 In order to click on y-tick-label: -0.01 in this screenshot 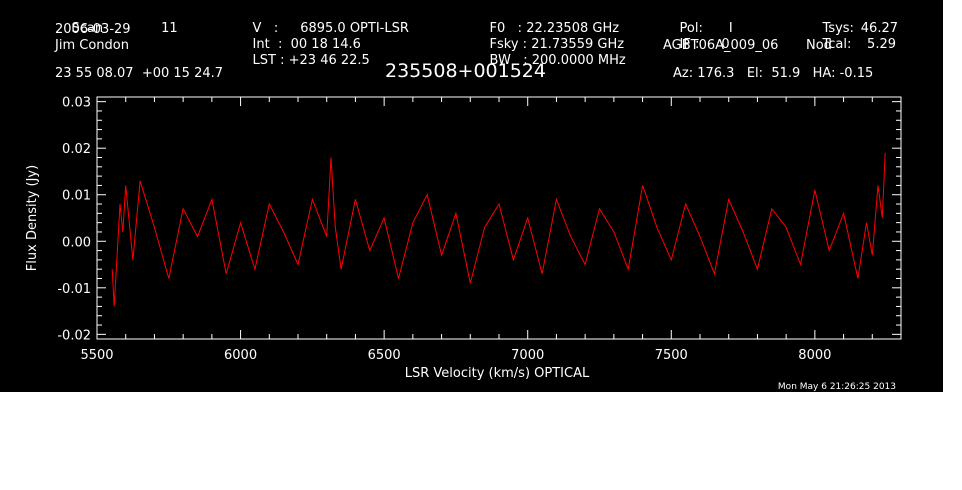, I will do `click(74, 289)`.